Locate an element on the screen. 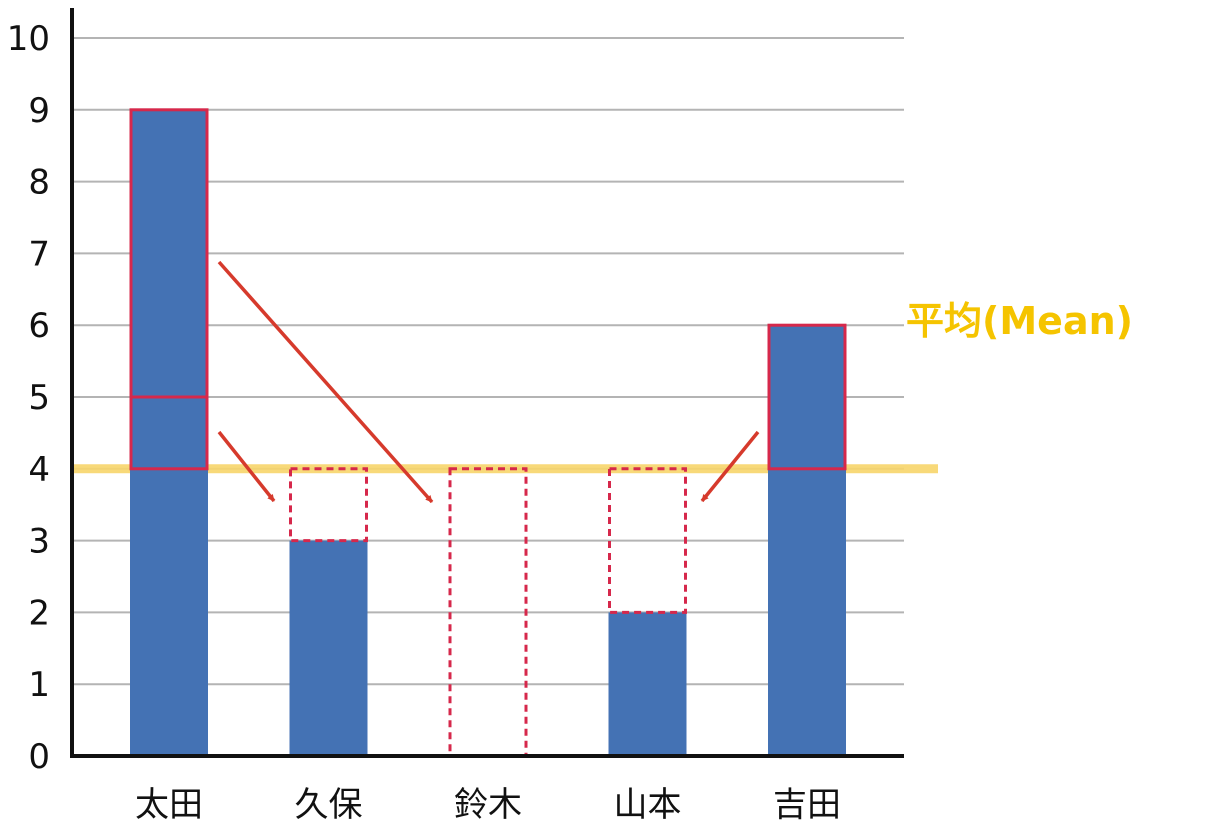 The height and width of the screenshot is (826, 1216). y-tick-label-6: 6 is located at coordinates (39, 326).